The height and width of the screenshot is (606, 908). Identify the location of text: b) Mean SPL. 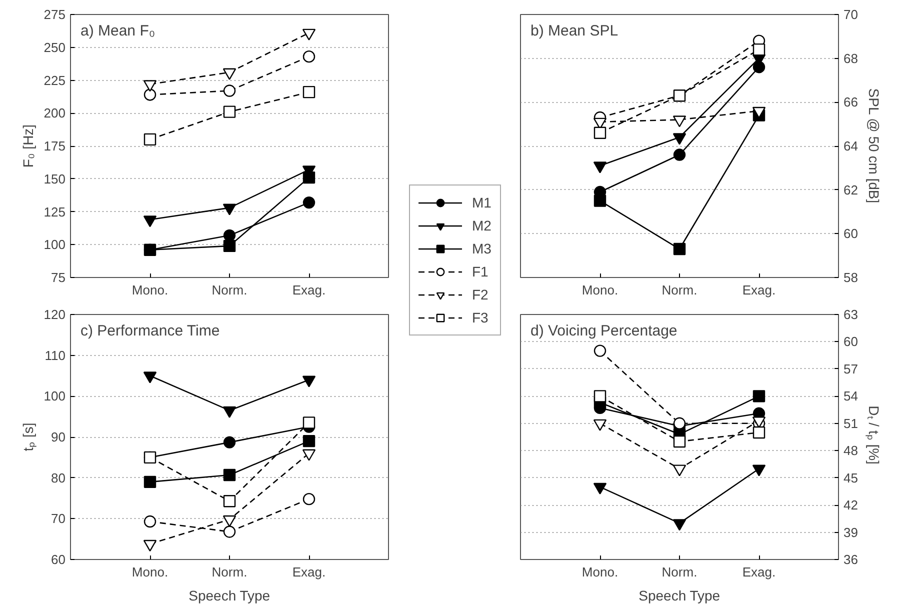
(574, 31).